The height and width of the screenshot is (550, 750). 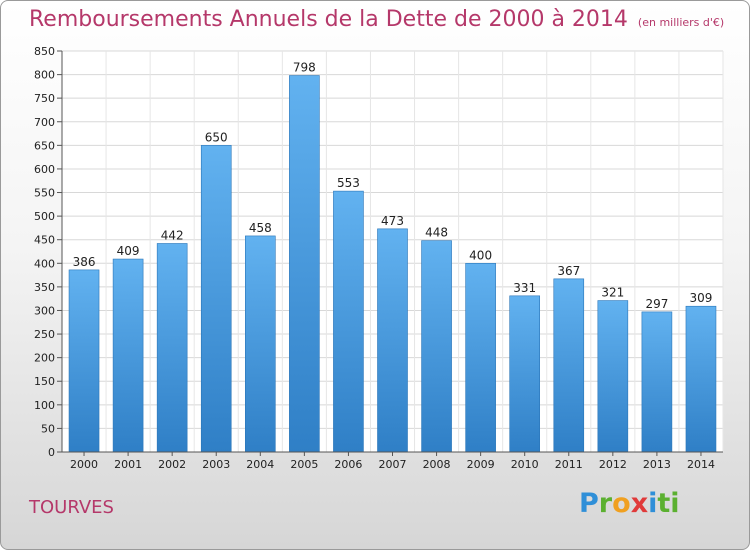 What do you see at coordinates (44, 98) in the screenshot?
I see `y-tick-label: 750` at bounding box center [44, 98].